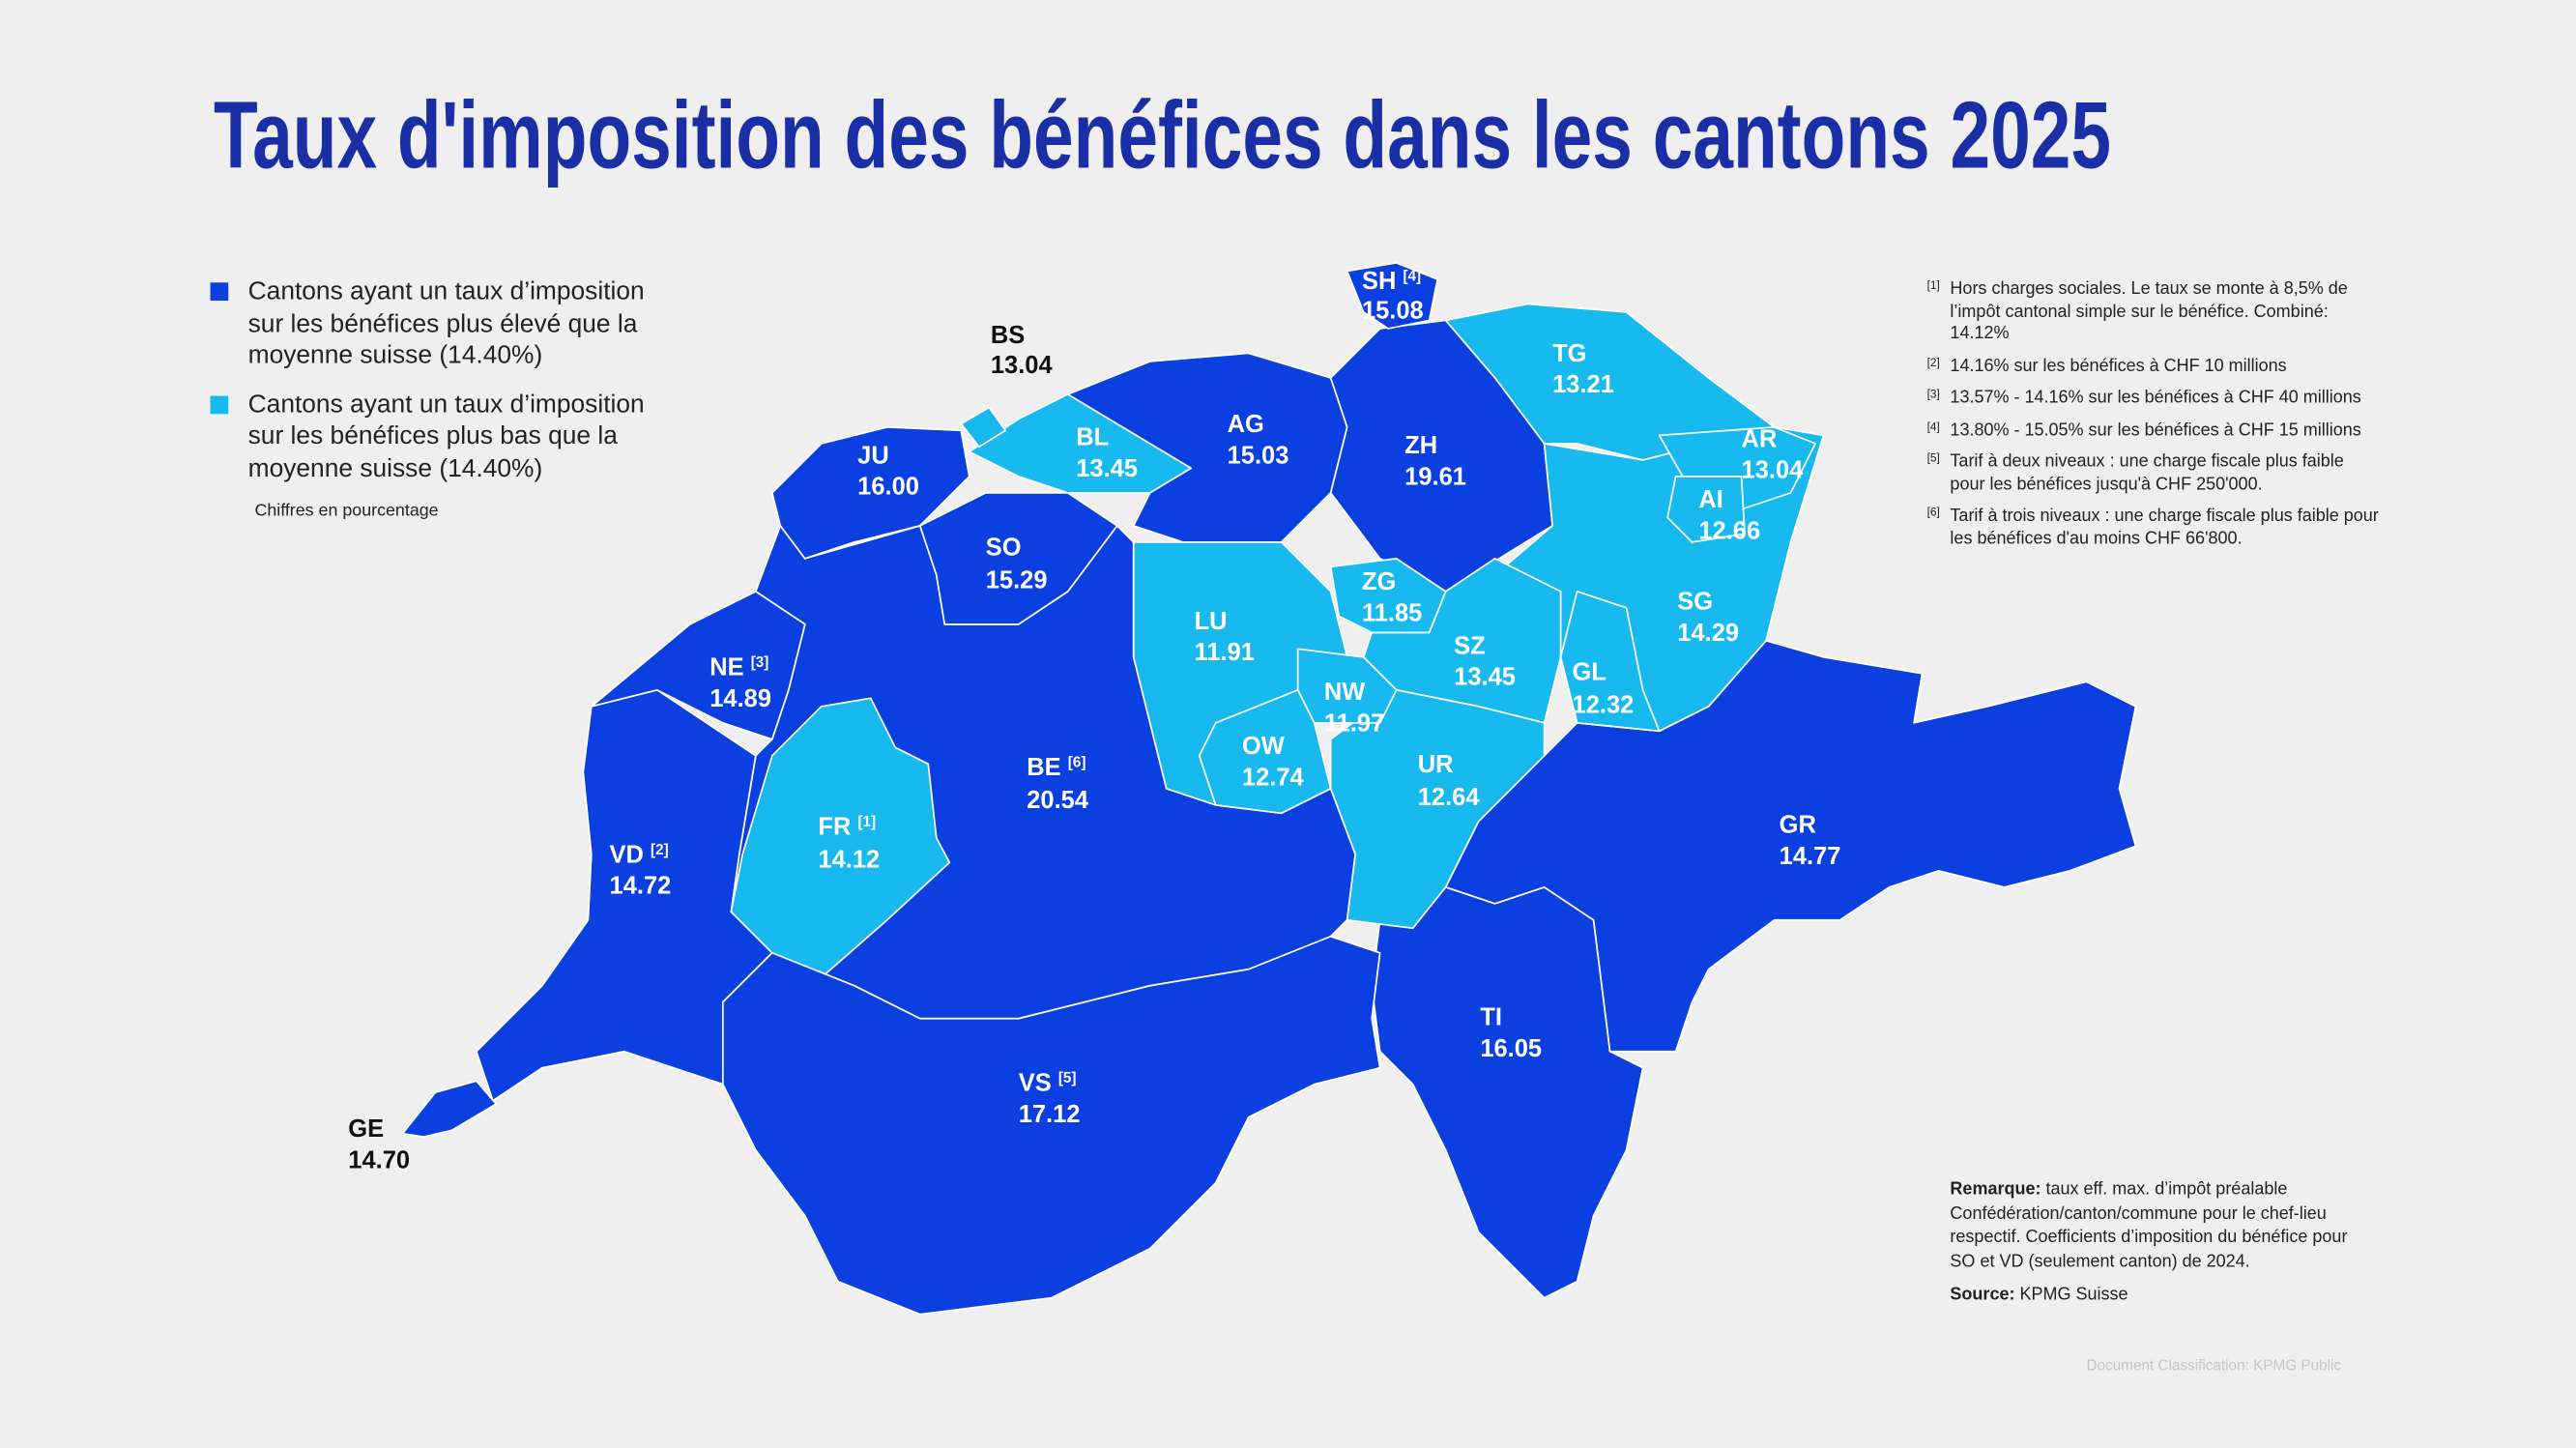  I want to click on code: NE, so click(726, 667).